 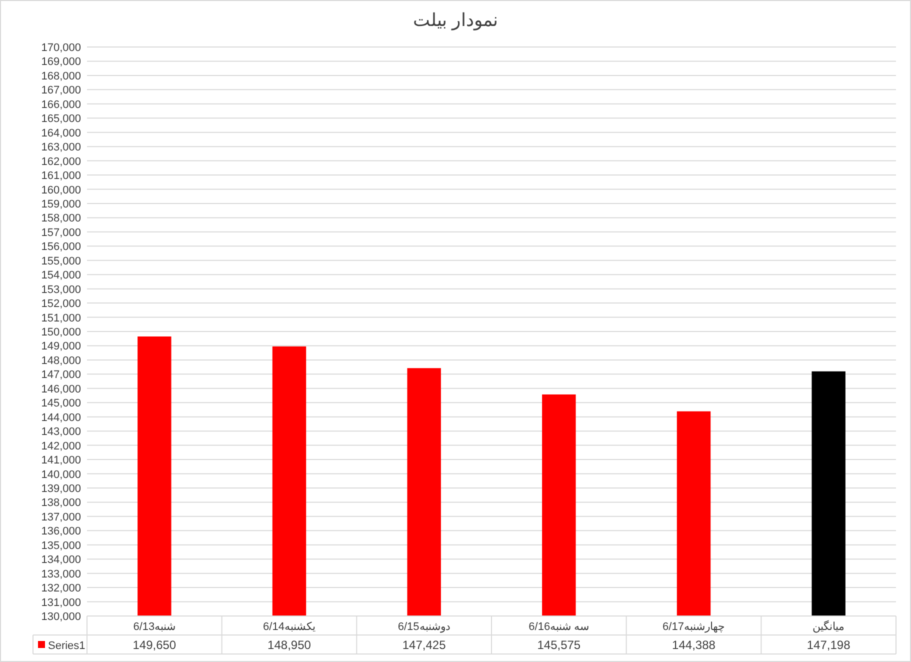 What do you see at coordinates (61, 360) in the screenshot?
I see `y-tick-label: 148,000` at bounding box center [61, 360].